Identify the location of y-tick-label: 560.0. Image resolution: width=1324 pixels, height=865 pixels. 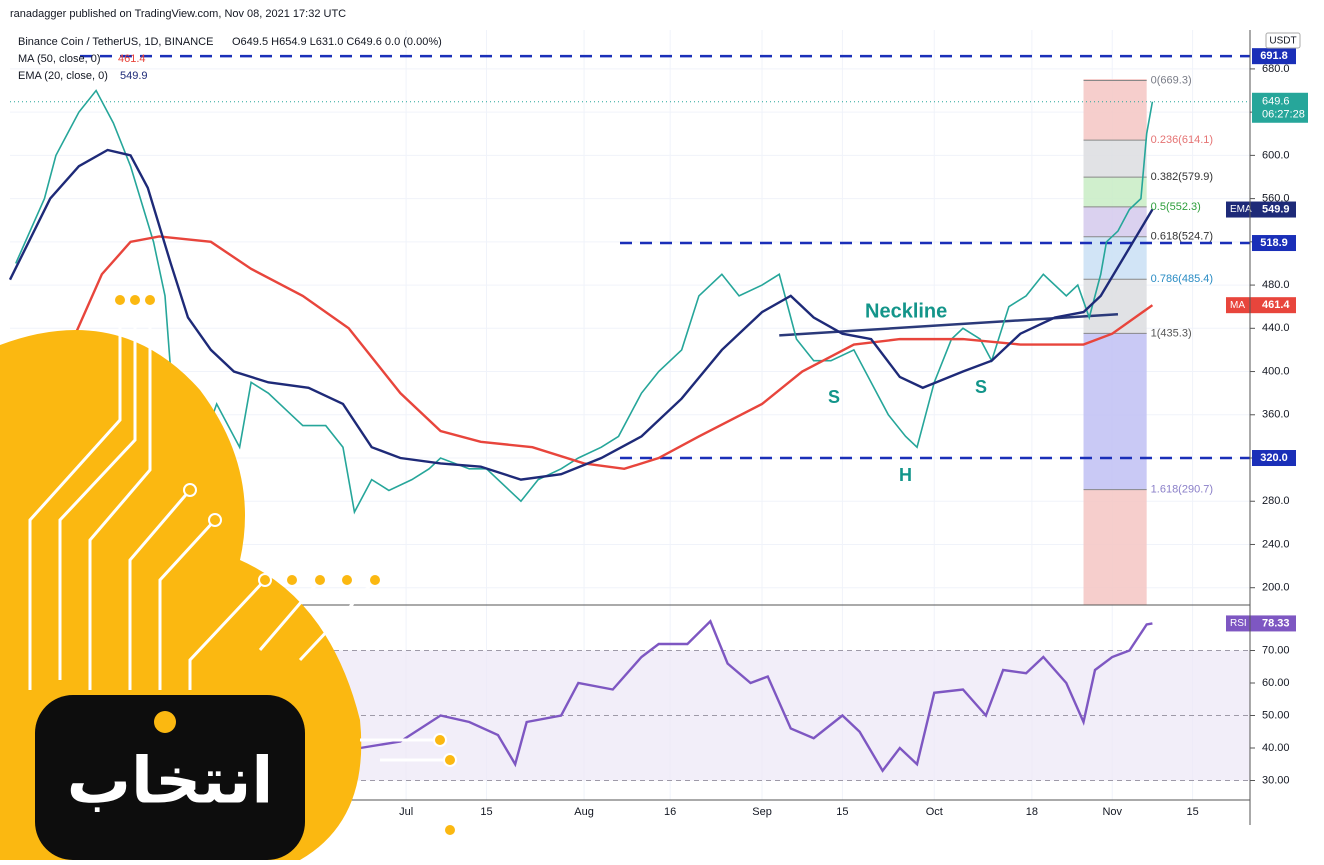
(1276, 199).